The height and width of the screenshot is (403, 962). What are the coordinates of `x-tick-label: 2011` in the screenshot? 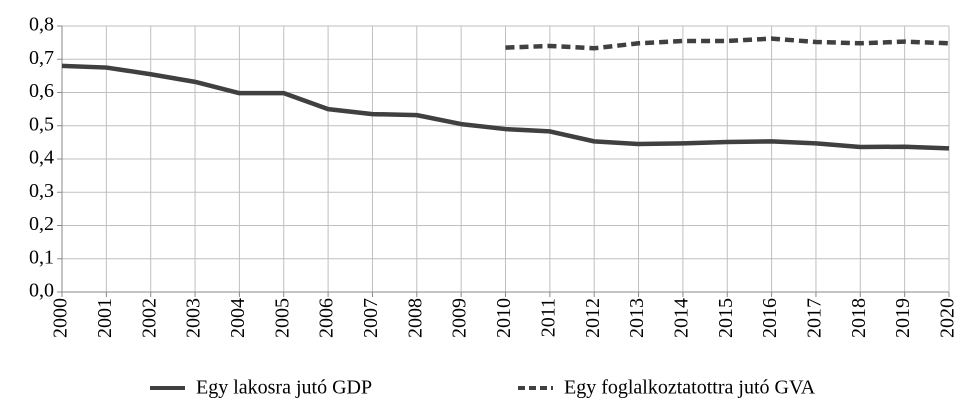 It's located at (548, 317).